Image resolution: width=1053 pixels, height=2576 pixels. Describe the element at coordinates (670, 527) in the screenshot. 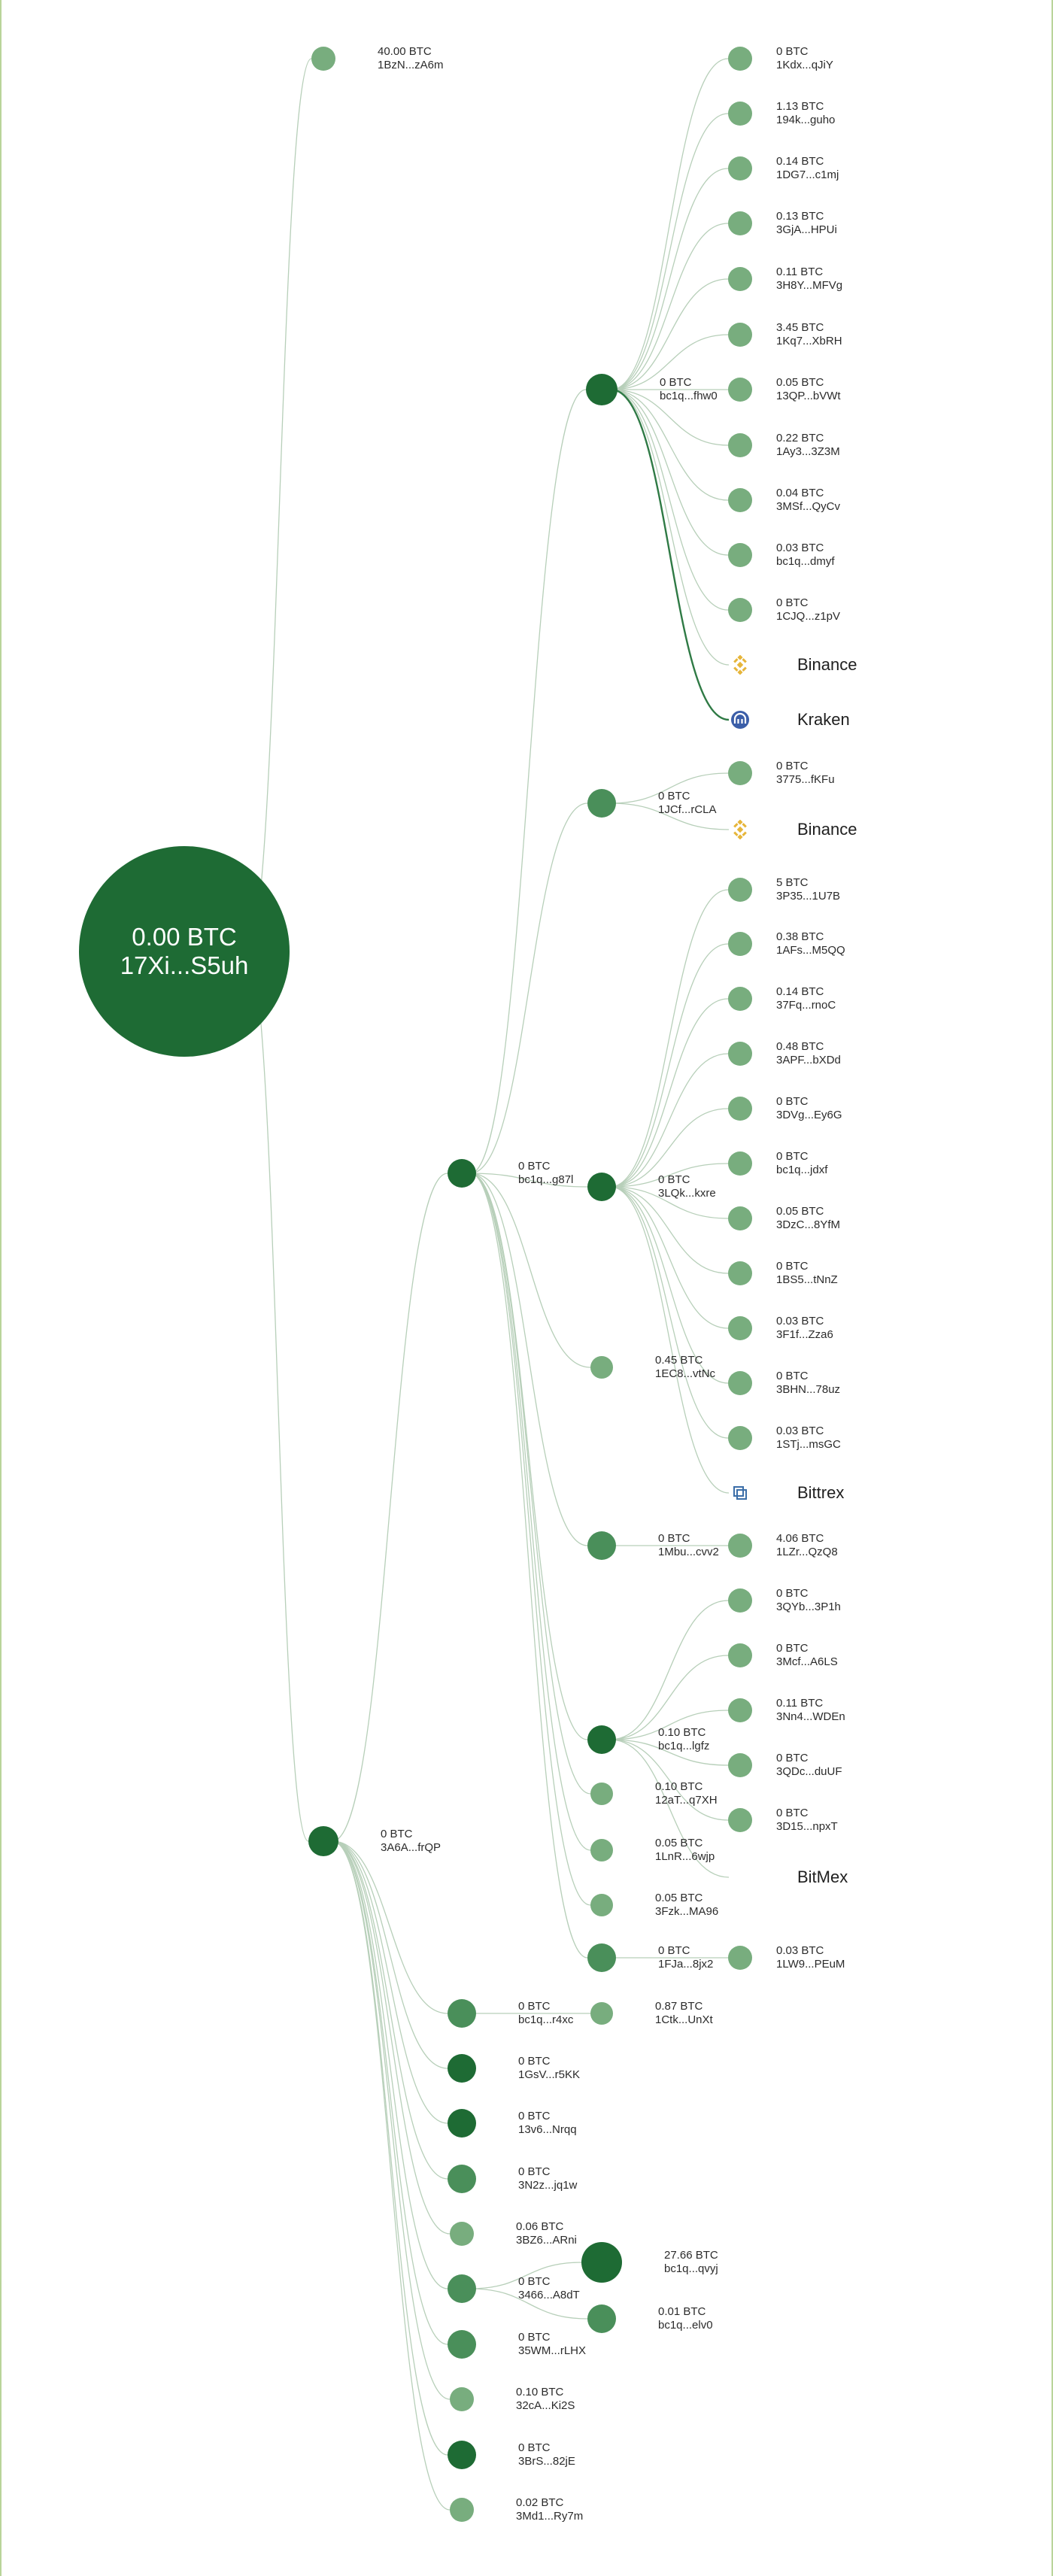

I see `edge-a-binance1` at that location.